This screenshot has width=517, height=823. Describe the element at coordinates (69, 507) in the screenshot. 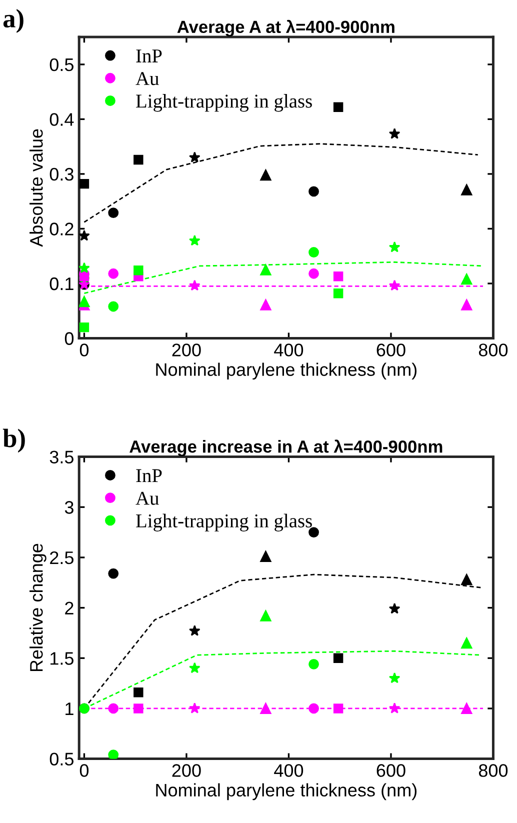

I see `y-tick-label: 3` at that location.